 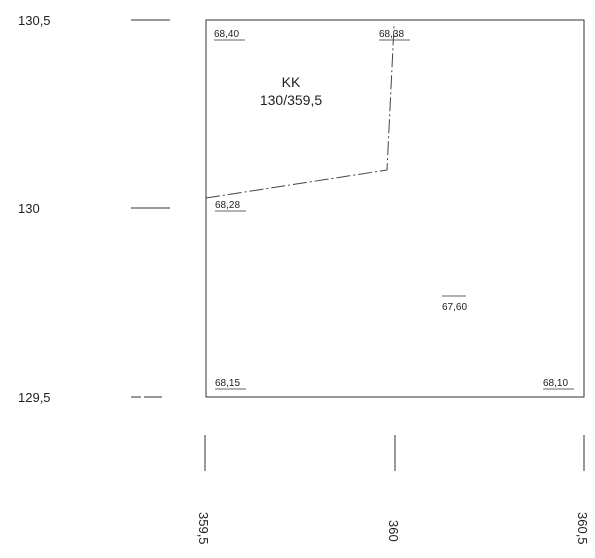 What do you see at coordinates (203, 528) in the screenshot?
I see `x-label-359-5: 359,5` at bounding box center [203, 528].